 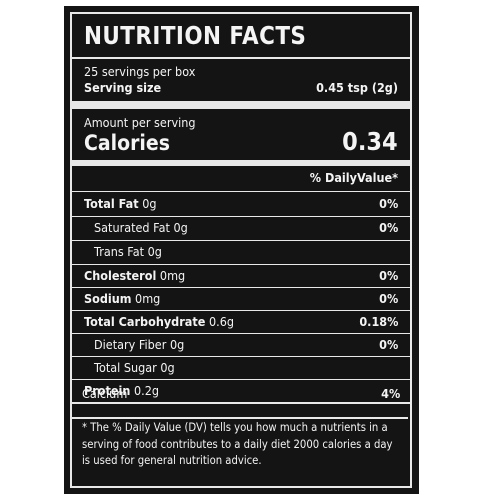 What do you see at coordinates (221, 321) in the screenshot?
I see `nutrient-amount: 0.6g` at bounding box center [221, 321].